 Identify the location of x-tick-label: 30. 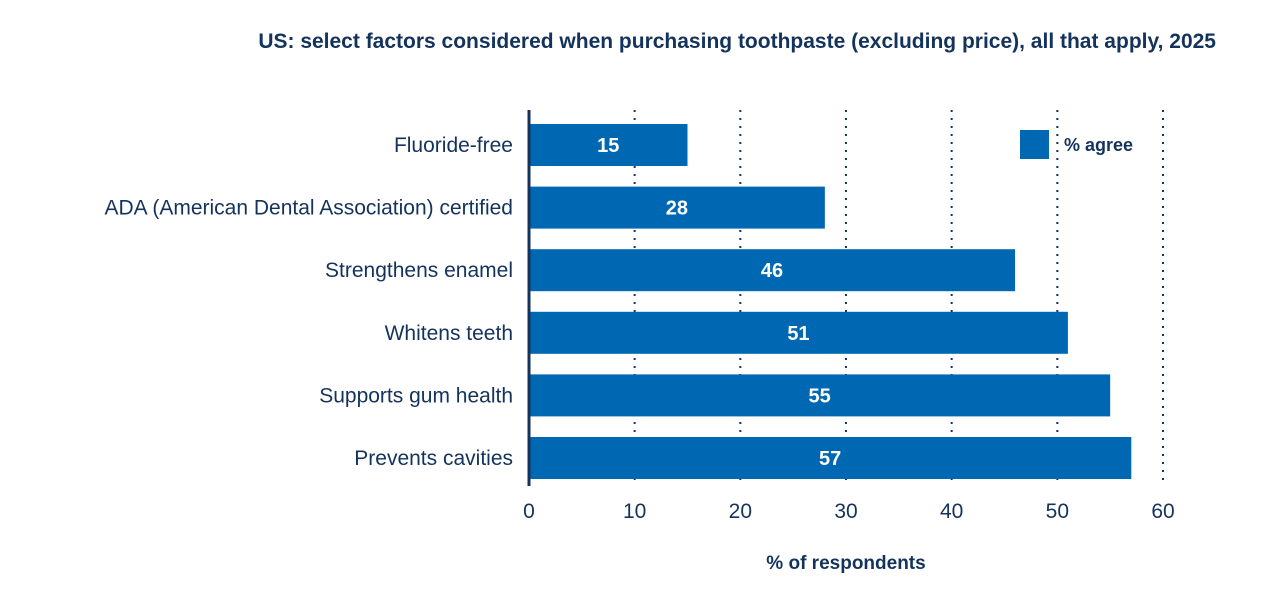
(845, 511).